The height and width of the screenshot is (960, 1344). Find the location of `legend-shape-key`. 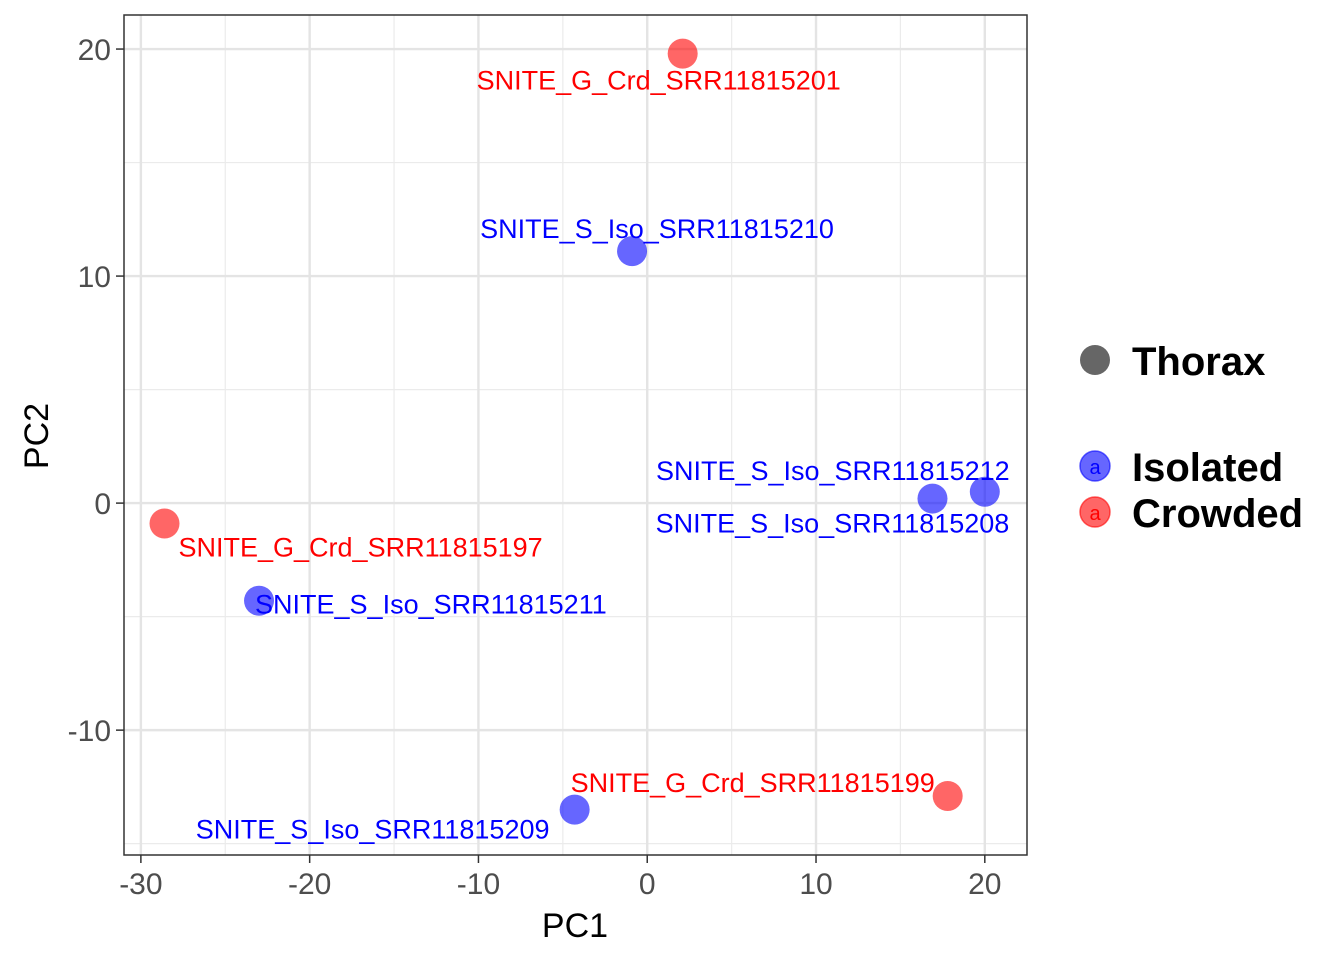

legend-shape-key is located at coordinates (1095, 360).